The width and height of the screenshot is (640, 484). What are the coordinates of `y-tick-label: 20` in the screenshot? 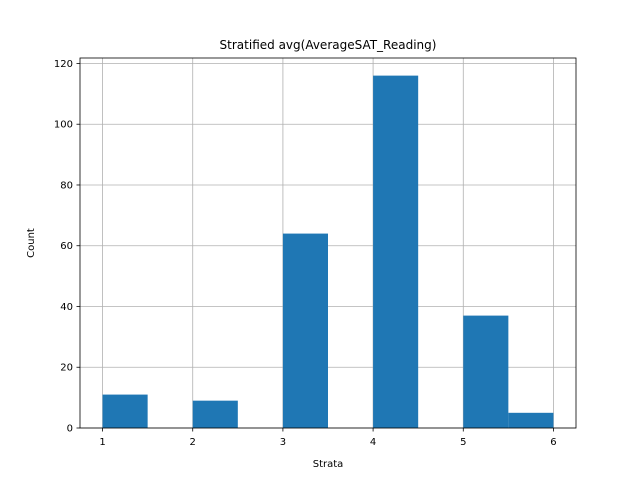 It's located at (66, 368).